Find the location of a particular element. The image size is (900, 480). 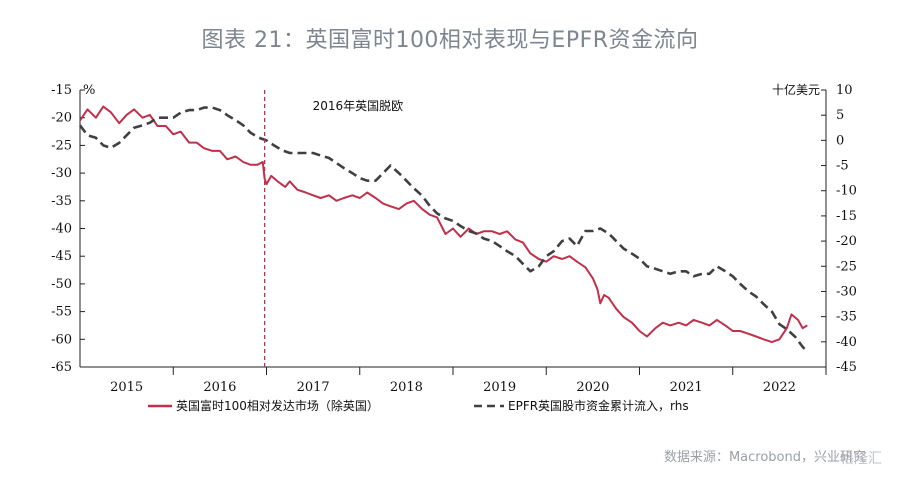

legend: 英国富时100相对发达市场（除英国） EPFR英国股市资金累计流入，rhs is located at coordinates (418, 405).